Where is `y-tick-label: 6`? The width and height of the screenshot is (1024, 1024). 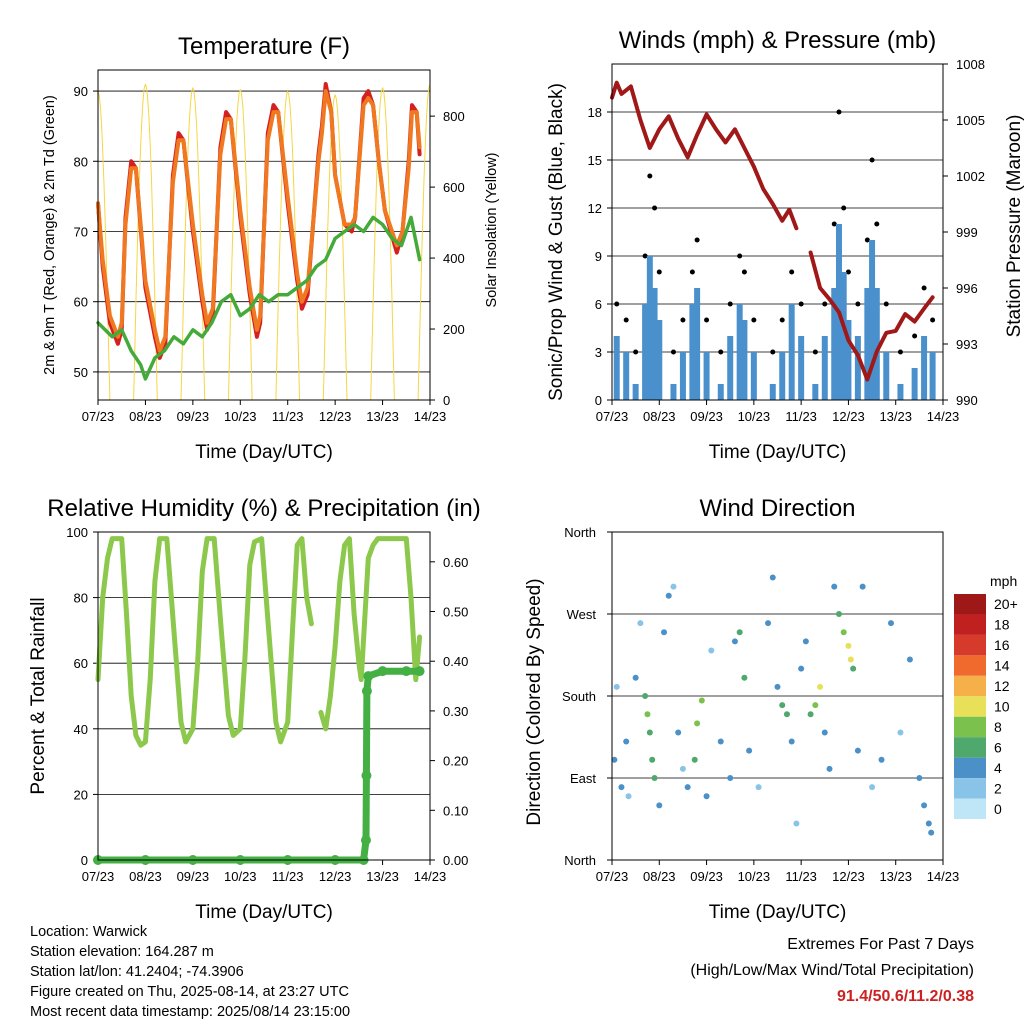 y-tick-label: 6 is located at coordinates (598, 304).